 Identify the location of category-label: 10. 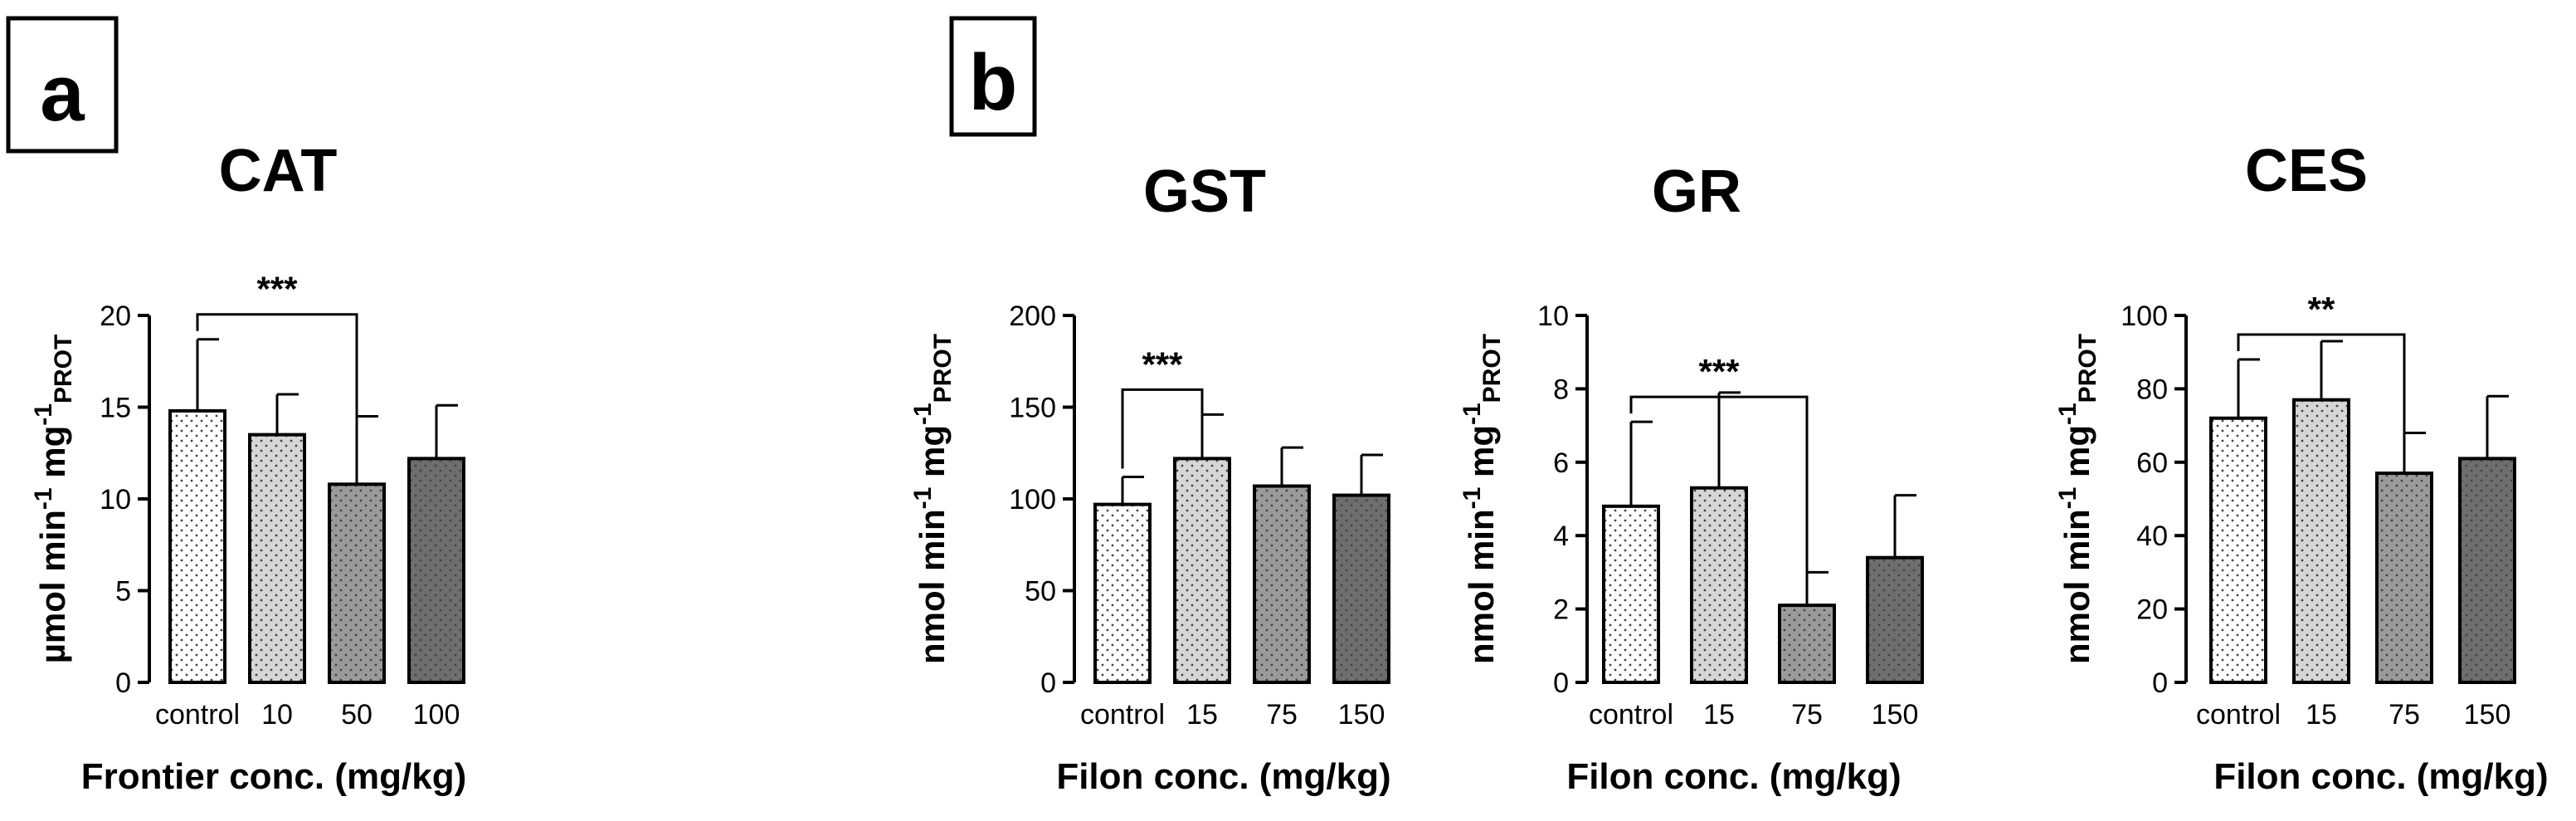
(277, 715).